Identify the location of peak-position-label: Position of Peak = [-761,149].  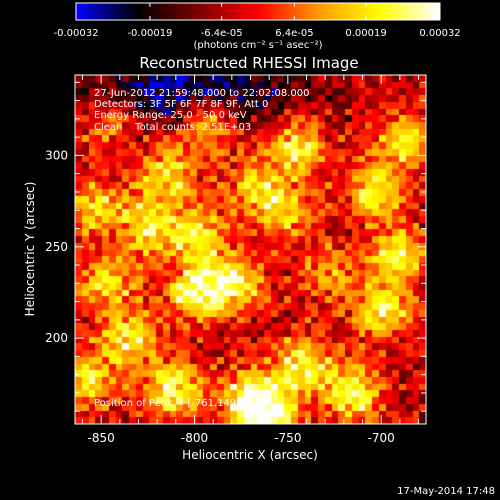
(167, 403).